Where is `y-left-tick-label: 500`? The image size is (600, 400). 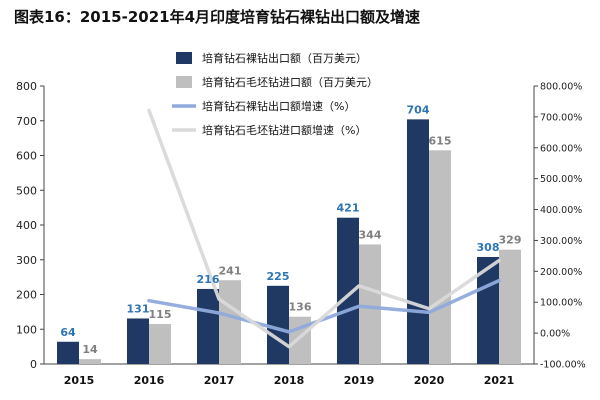 y-left-tick-label: 500 is located at coordinates (26, 190).